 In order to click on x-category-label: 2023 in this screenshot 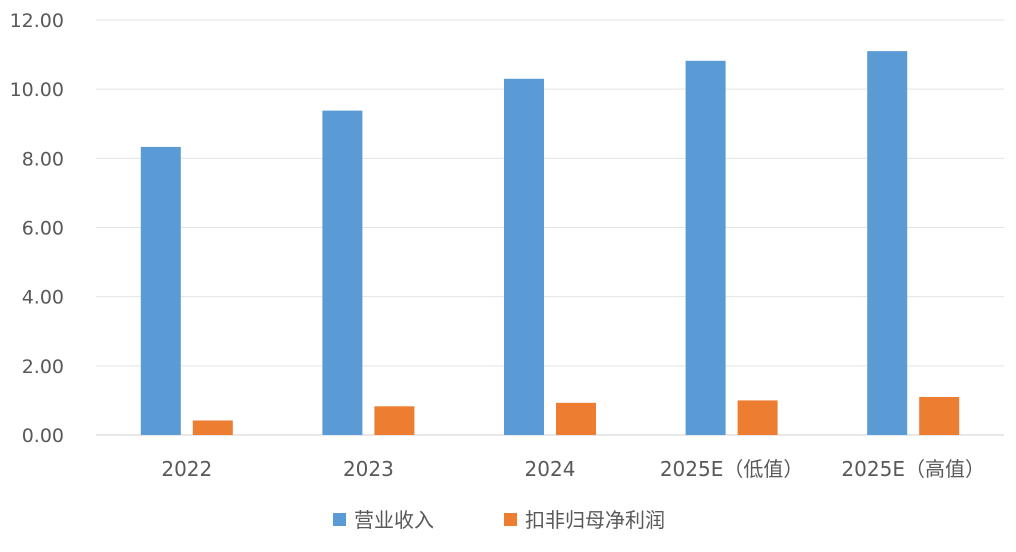, I will do `click(368, 469)`.